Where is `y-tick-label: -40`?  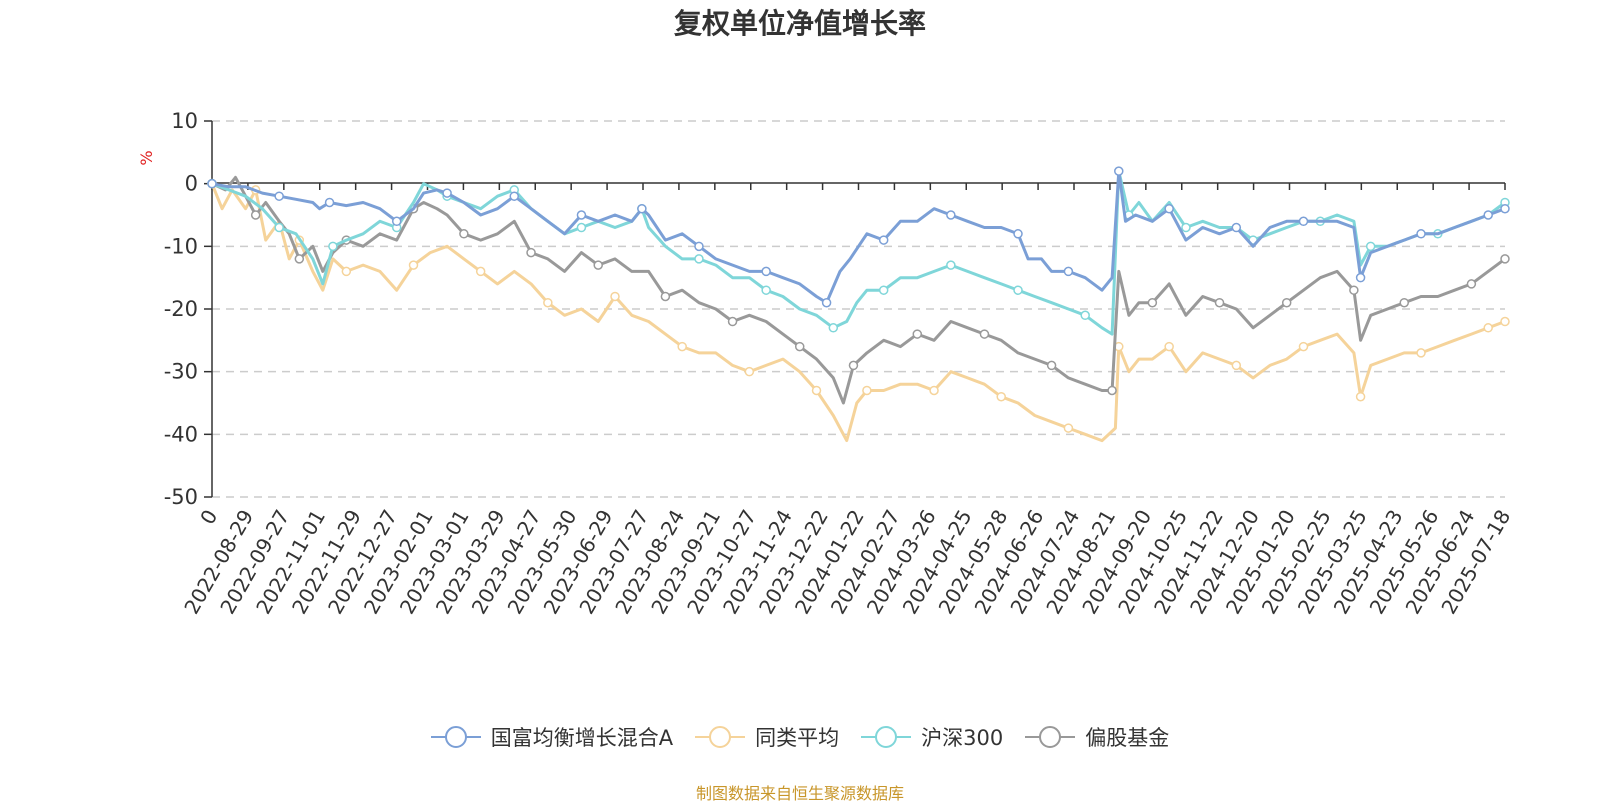 y-tick-label: -40 is located at coordinates (181, 434).